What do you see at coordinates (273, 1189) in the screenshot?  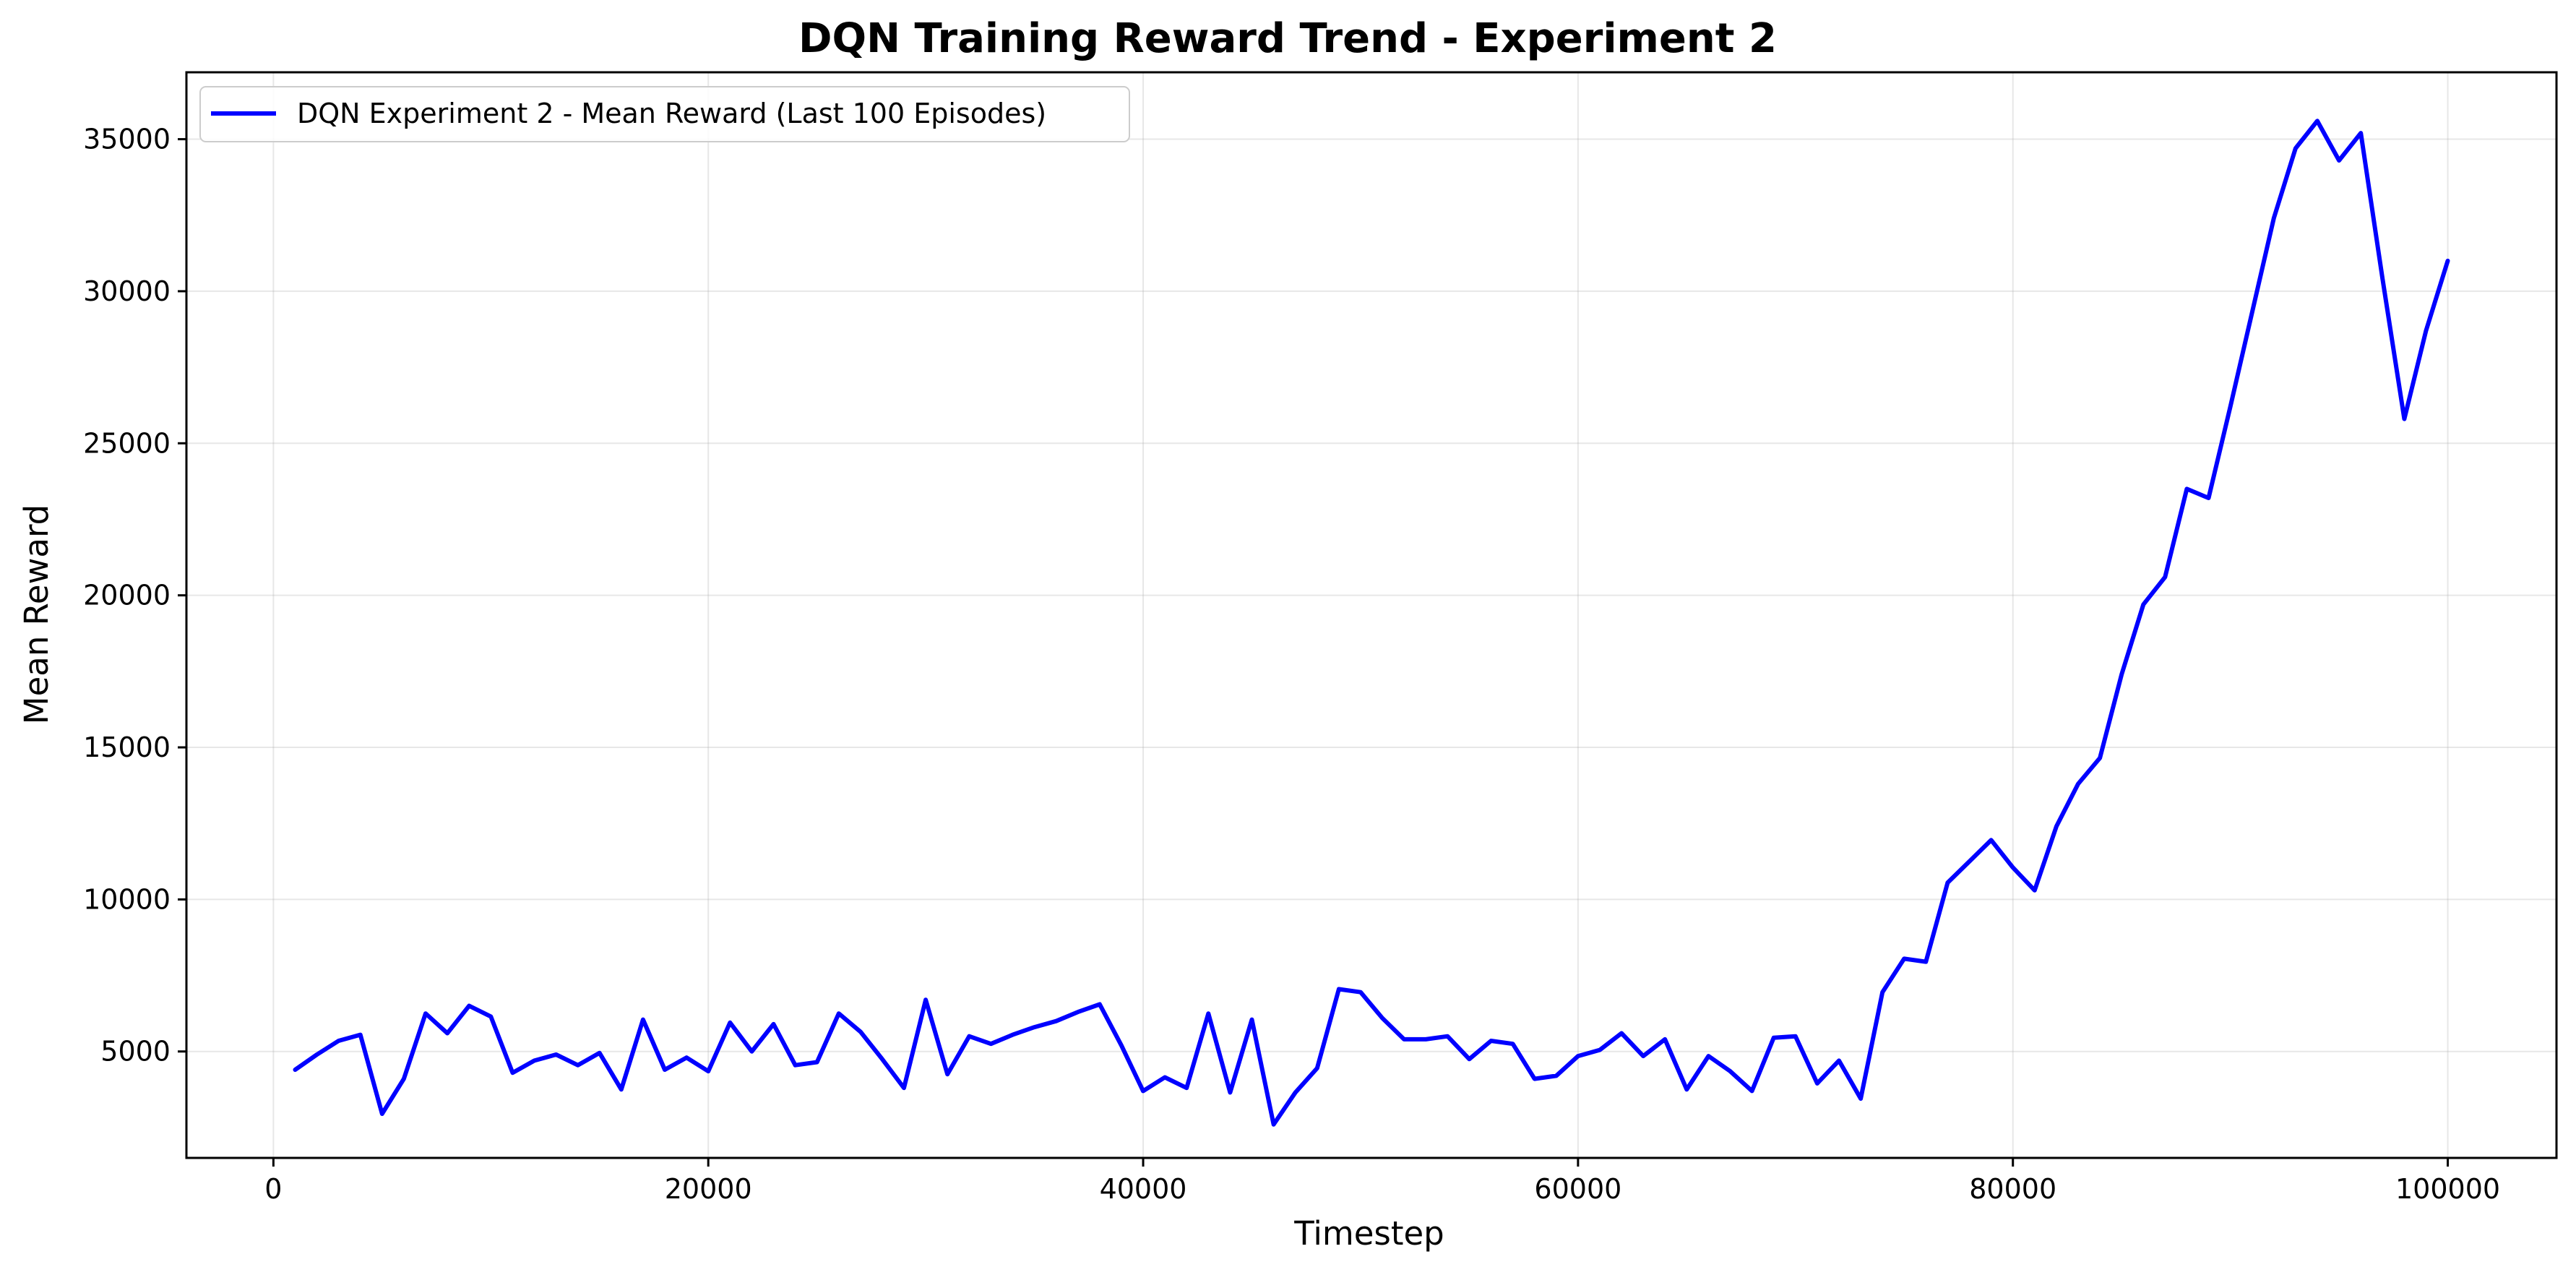 I see `x-tick-label: 0` at bounding box center [273, 1189].